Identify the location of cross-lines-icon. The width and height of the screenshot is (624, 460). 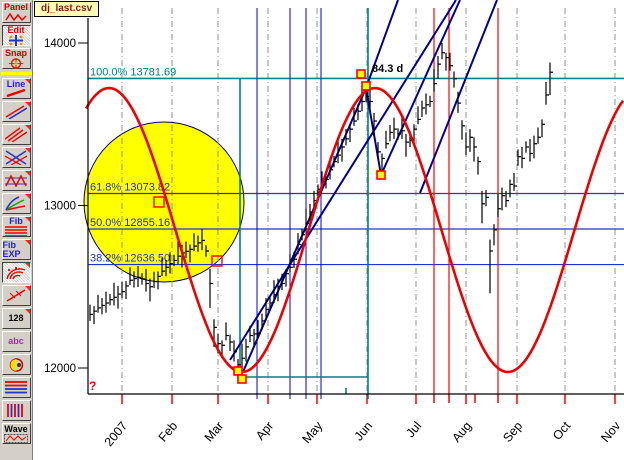
(16, 157).